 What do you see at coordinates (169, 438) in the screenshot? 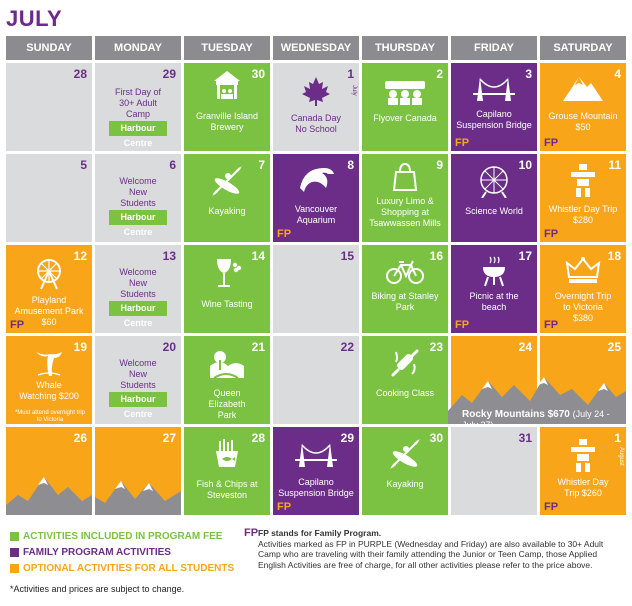
I see `date-number: 27` at bounding box center [169, 438].